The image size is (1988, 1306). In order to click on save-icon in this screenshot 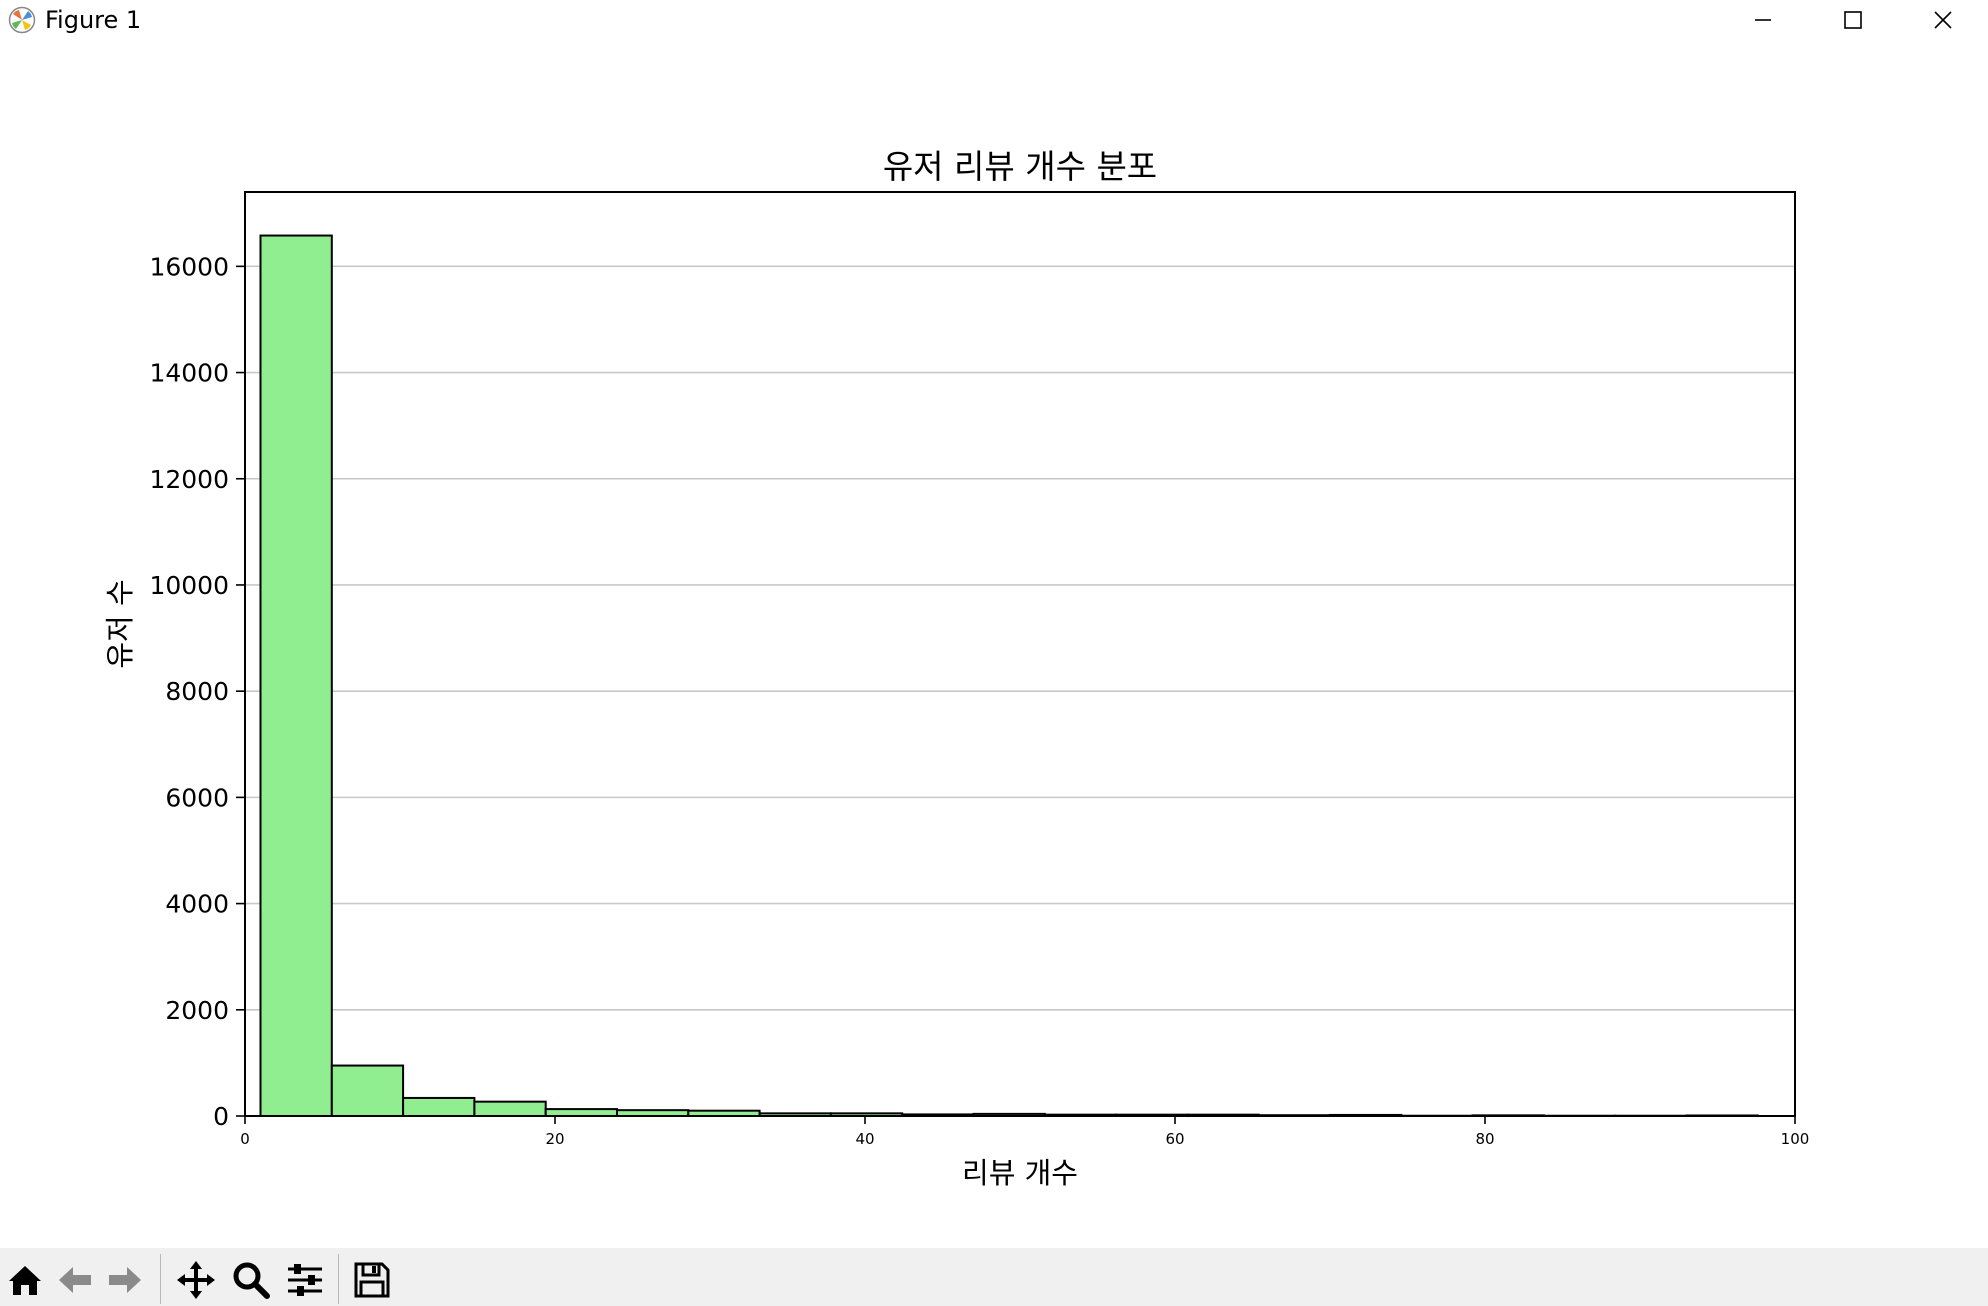, I will do `click(372, 1280)`.